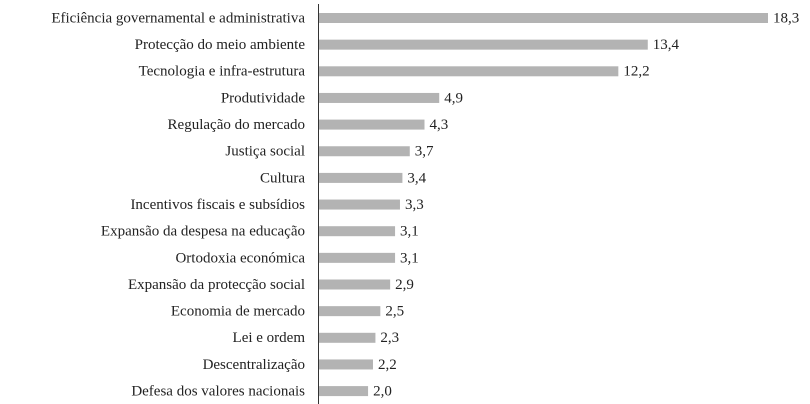 This screenshot has height=404, width=810. Describe the element at coordinates (203, 232) in the screenshot. I see `category-label: Expansão da despesa na educação` at that location.